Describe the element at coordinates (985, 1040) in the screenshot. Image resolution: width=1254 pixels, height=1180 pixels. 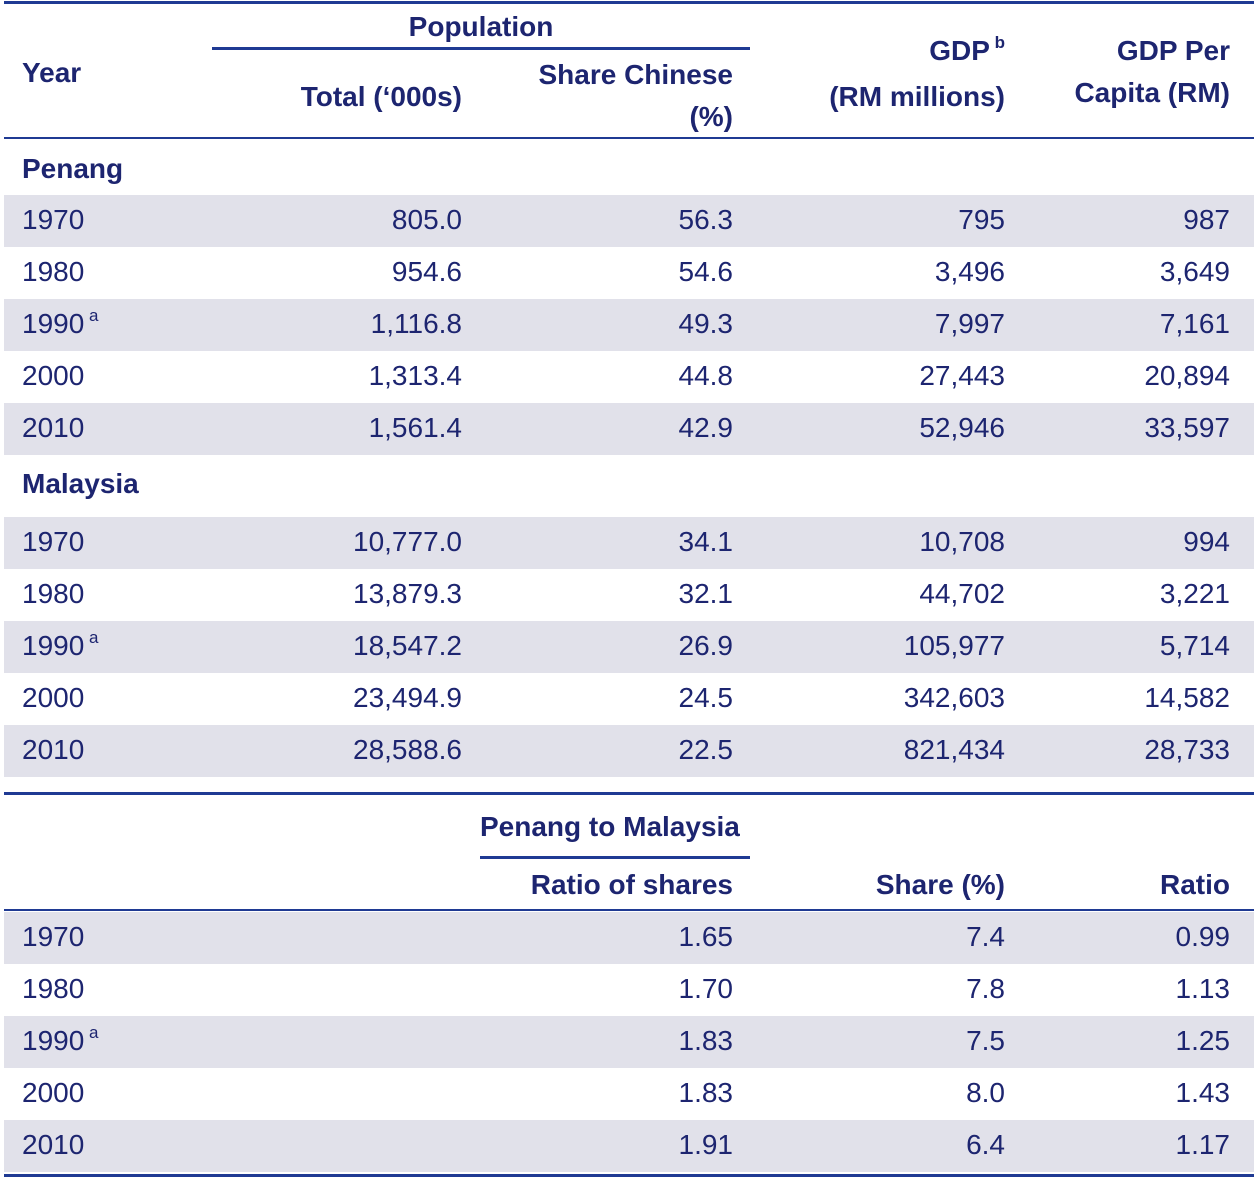
I see `cell: 7.5` at that location.